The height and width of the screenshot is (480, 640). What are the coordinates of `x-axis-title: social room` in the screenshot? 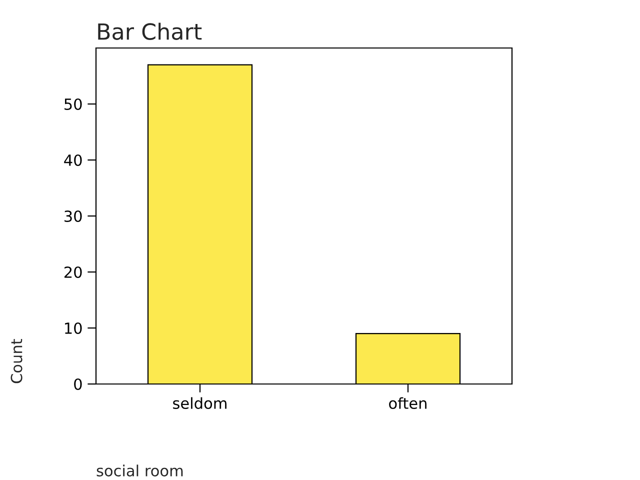 It's located at (139, 470).